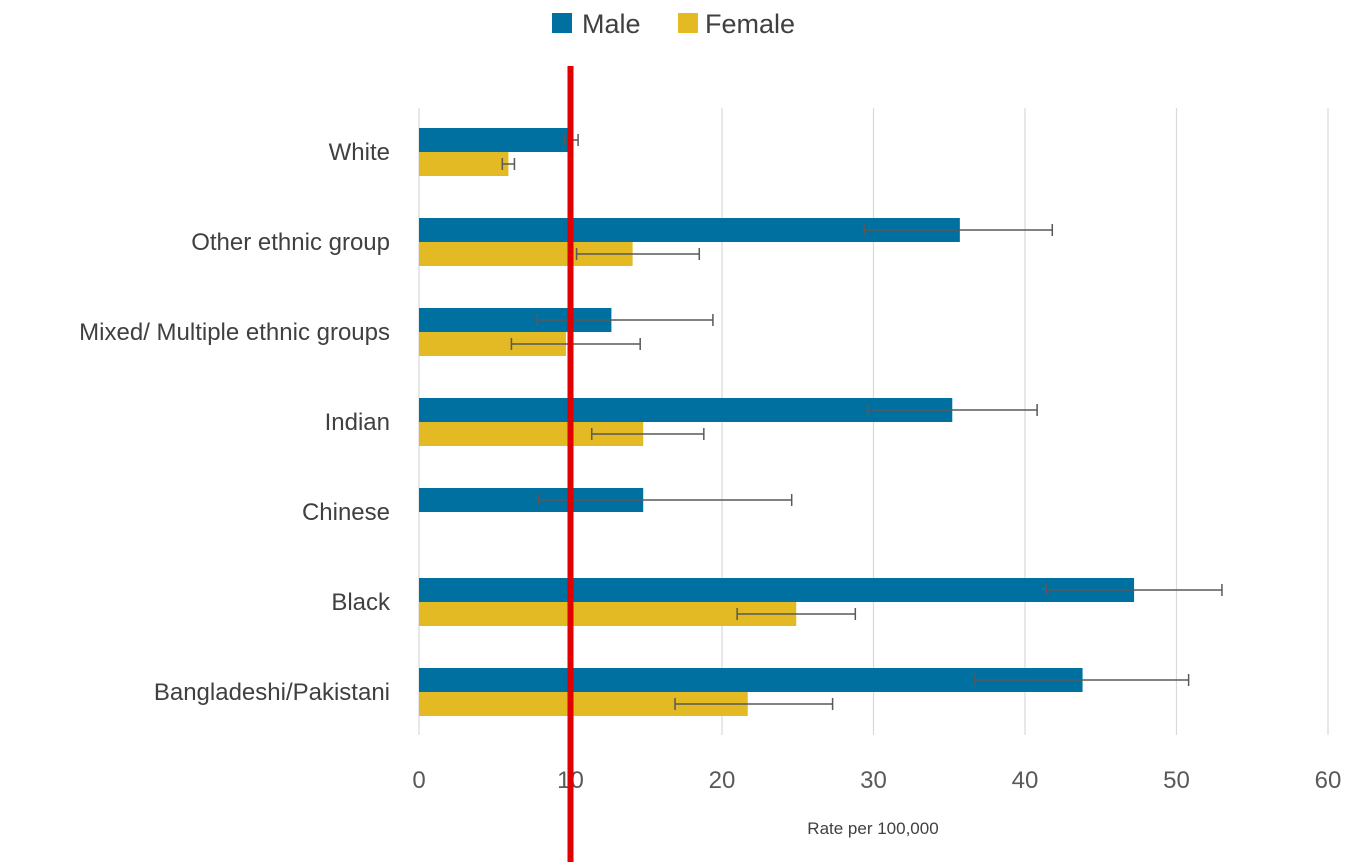 The image size is (1351, 864). Describe the element at coordinates (361, 602) in the screenshot. I see `category-label-black: Black` at that location.